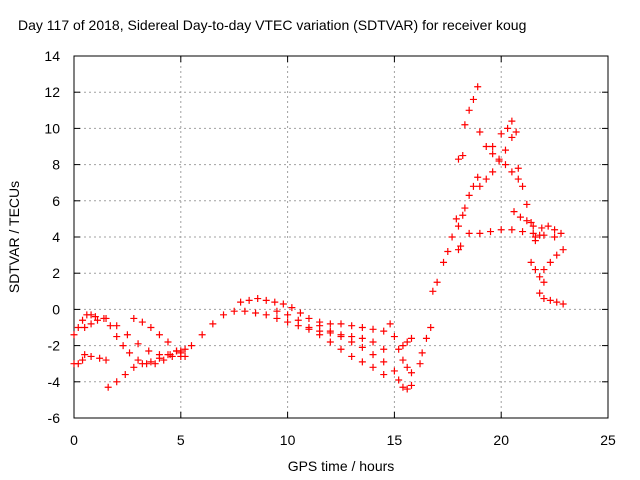  Describe the element at coordinates (395, 440) in the screenshot. I see `x-tick-label: 15` at that location.